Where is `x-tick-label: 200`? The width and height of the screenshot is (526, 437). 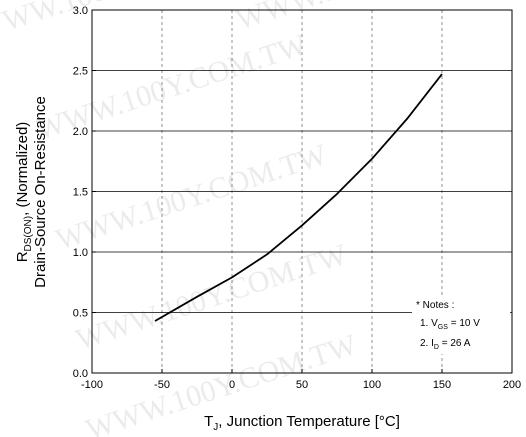
x-tick-label: 200 is located at coordinates (512, 385).